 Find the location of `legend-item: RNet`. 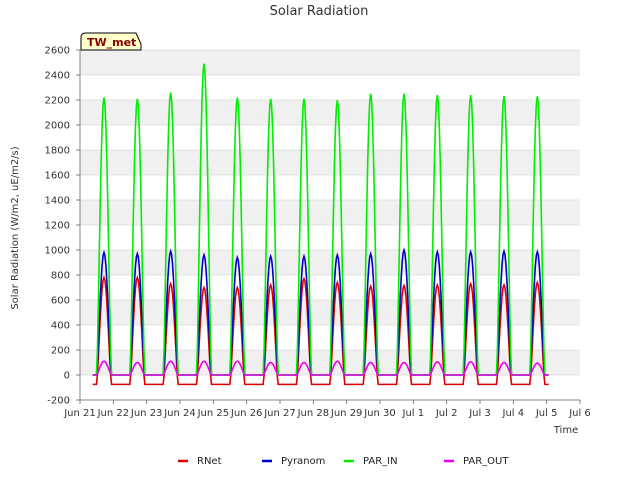

legend-item: RNet is located at coordinates (200, 461).